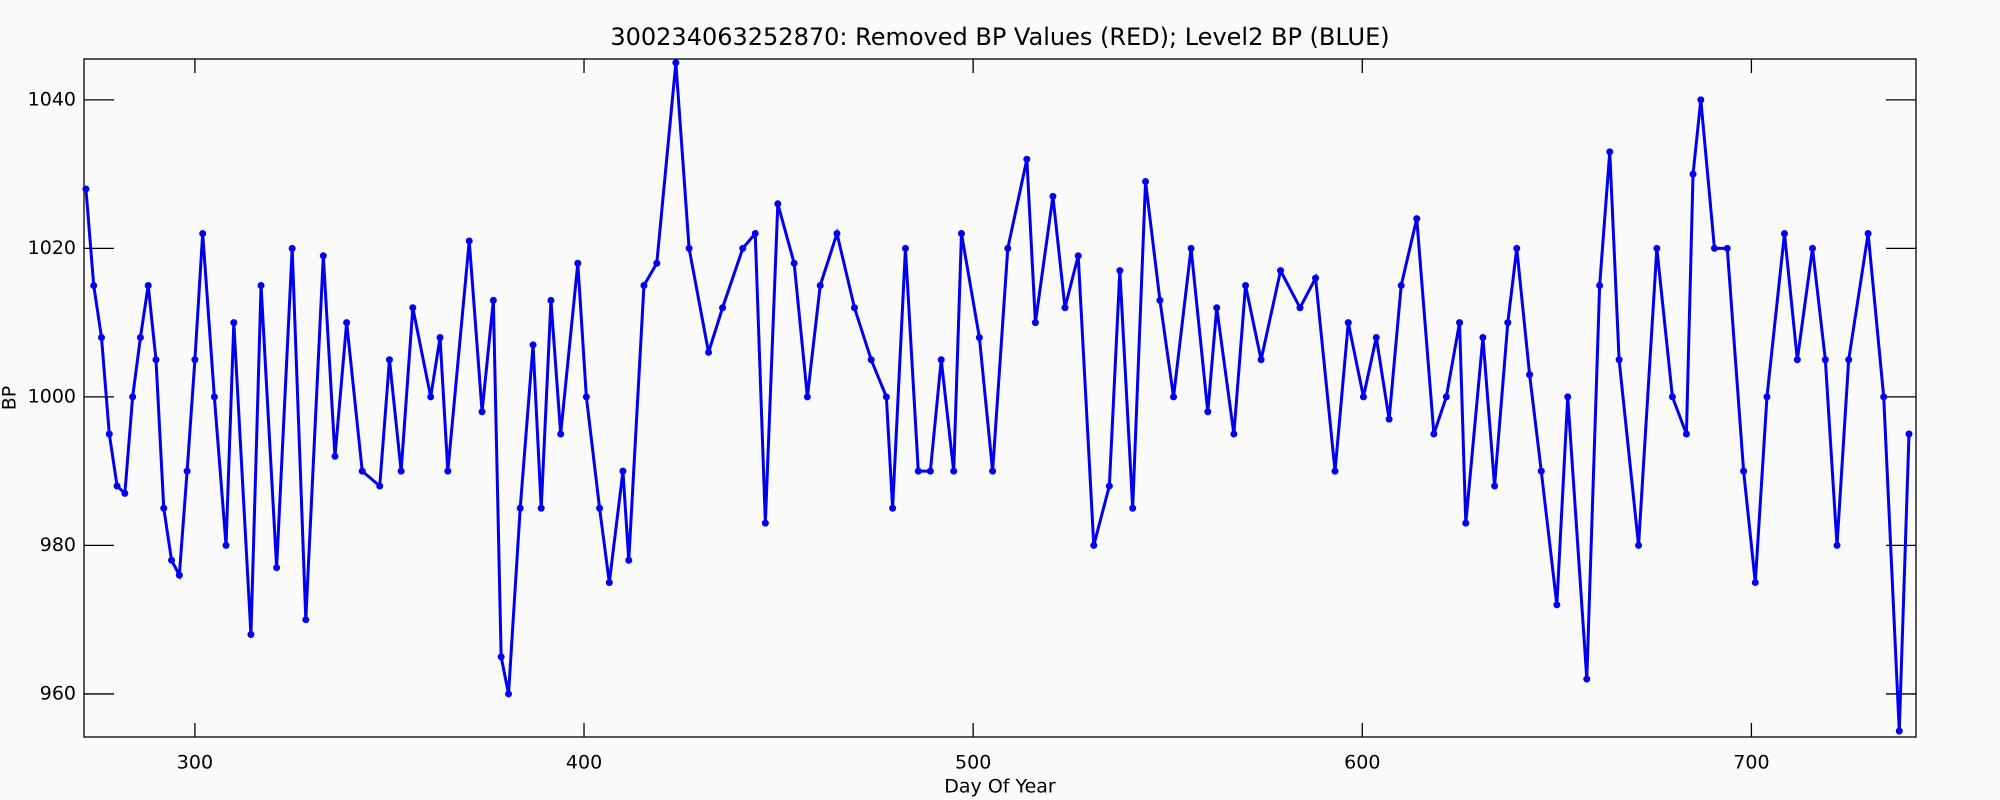  What do you see at coordinates (58, 545) in the screenshot?
I see `y-tick-label: 980` at bounding box center [58, 545].